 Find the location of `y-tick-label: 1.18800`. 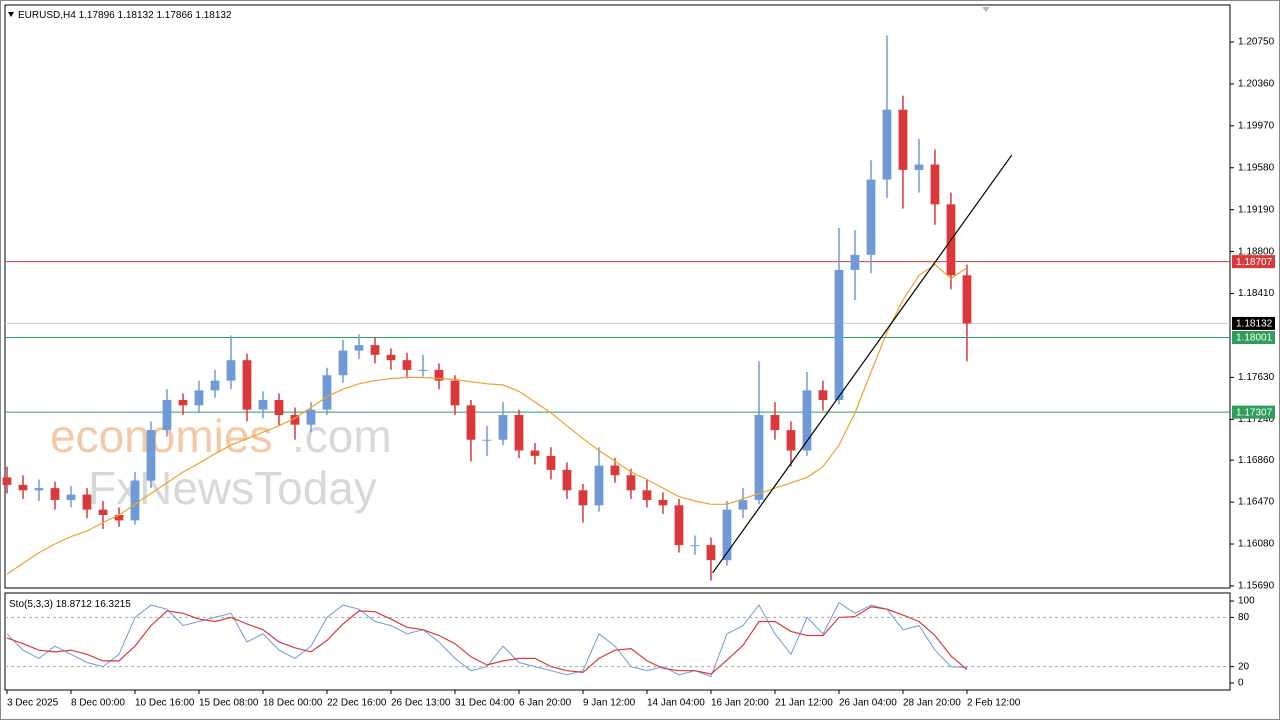

y-tick-label: 1.18800 is located at coordinates (1256, 251).